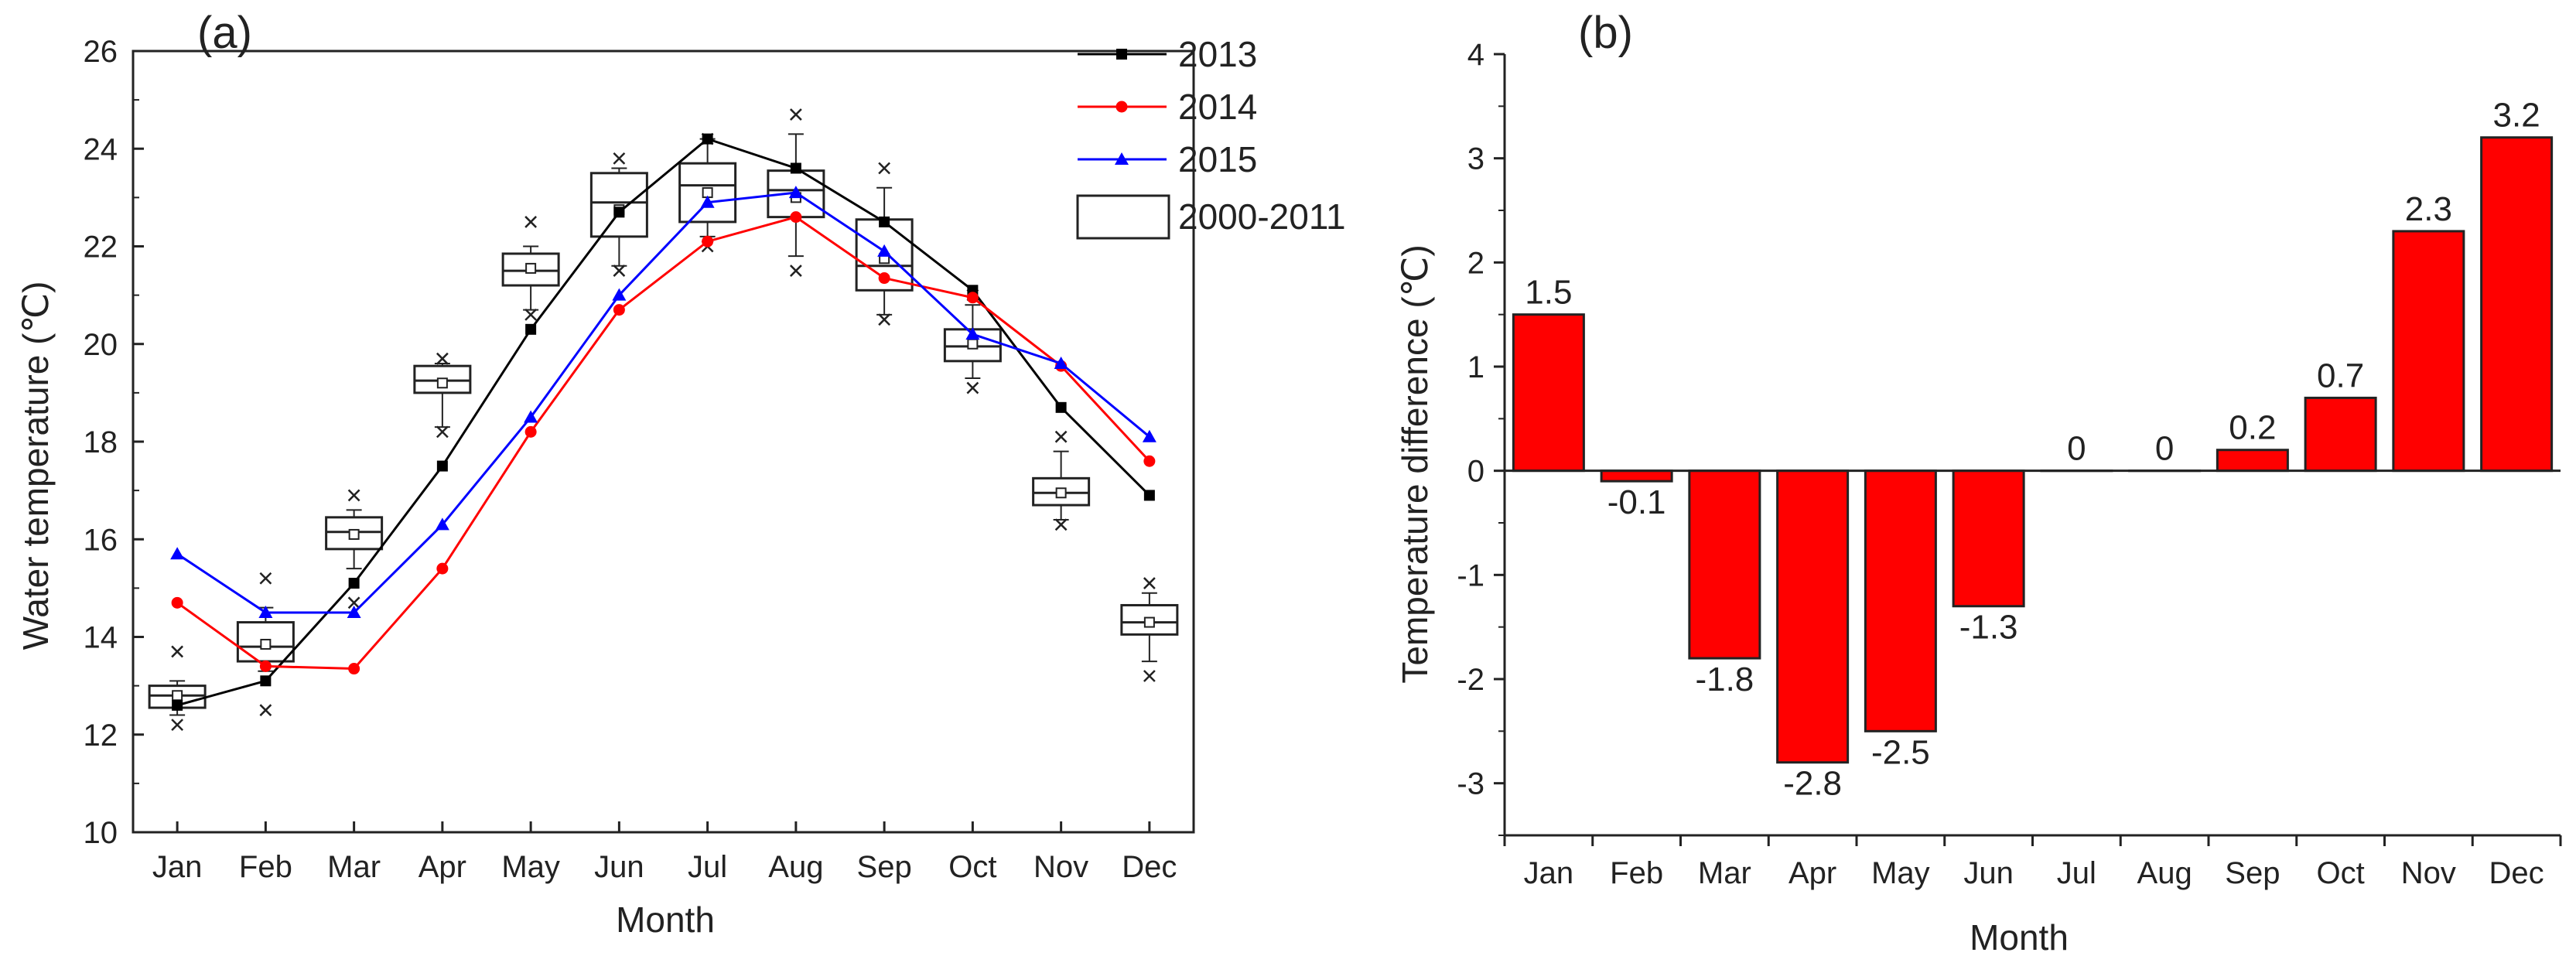 The image size is (2576, 973). What do you see at coordinates (101, 345) in the screenshot?
I see `y-tick-label: 20` at bounding box center [101, 345].